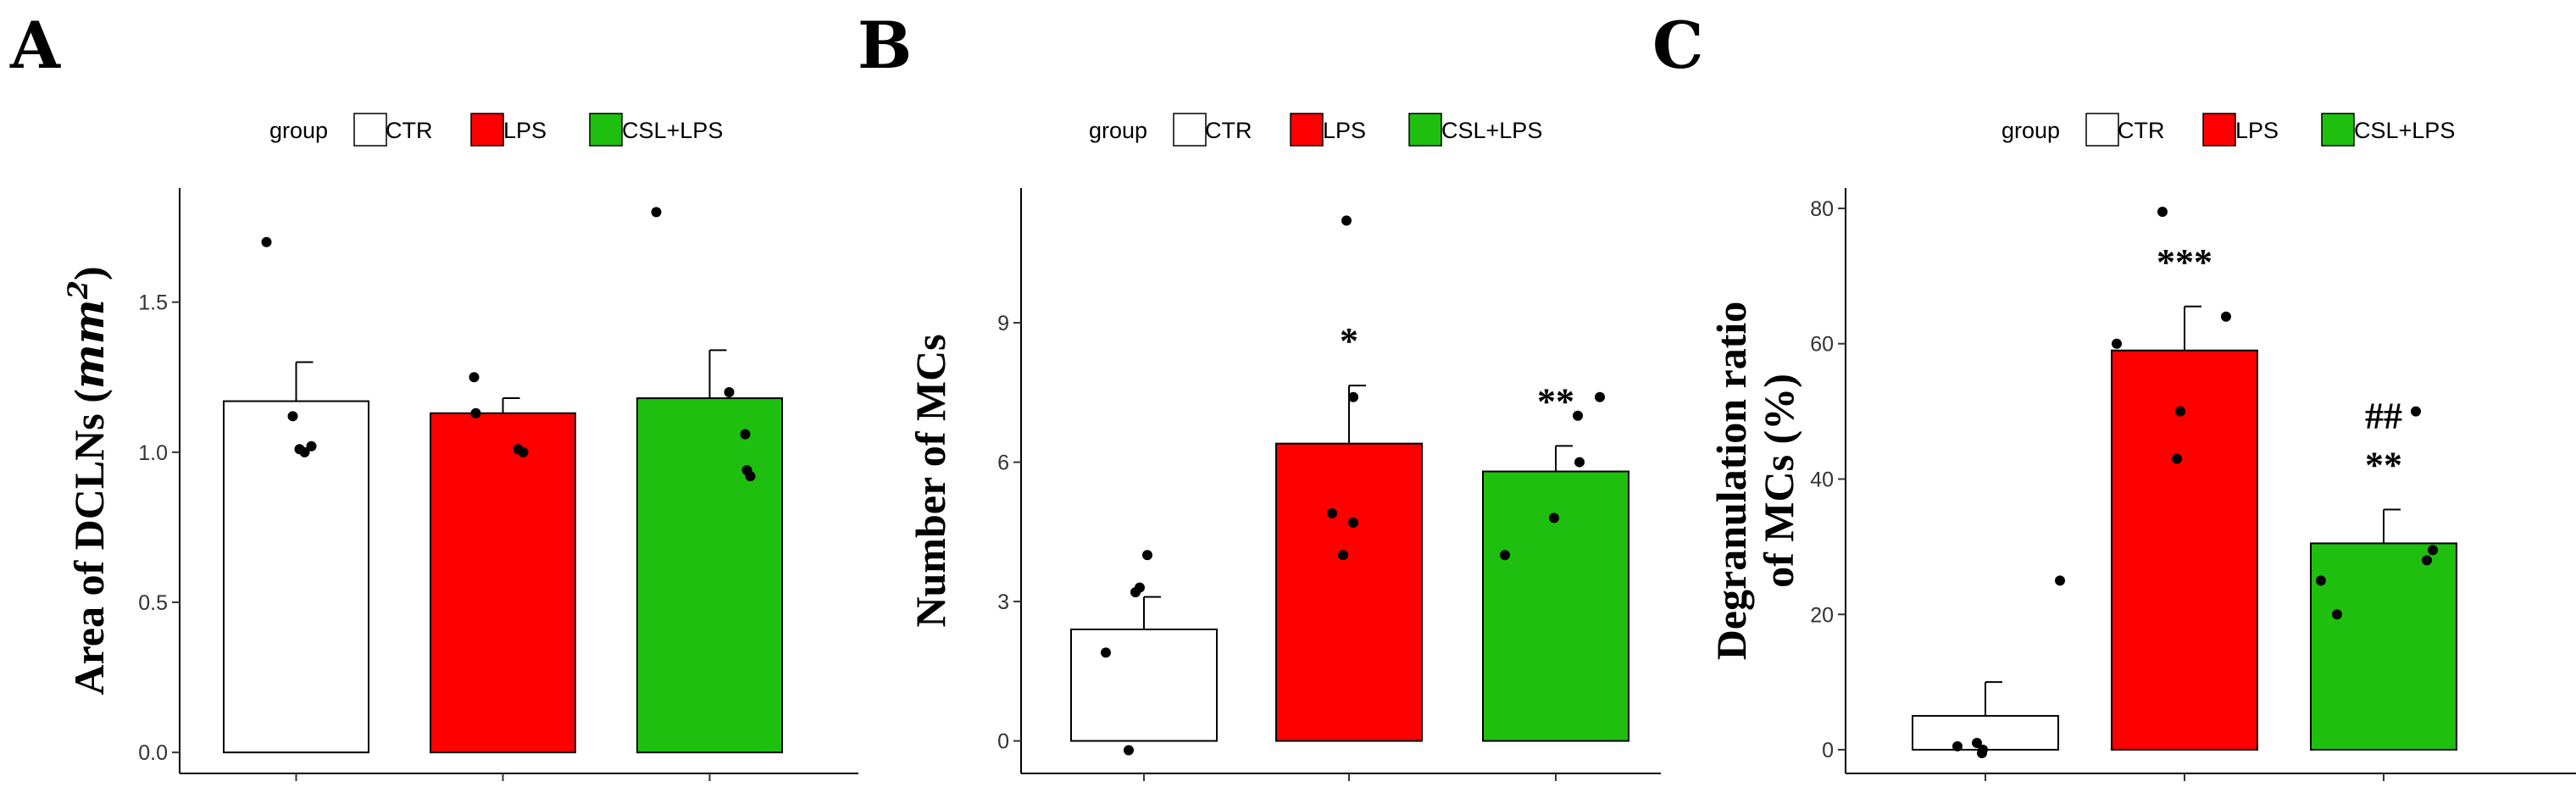 The height and width of the screenshot is (809, 2576). Describe the element at coordinates (35, 45) in the screenshot. I see `panel-letter: A` at that location.